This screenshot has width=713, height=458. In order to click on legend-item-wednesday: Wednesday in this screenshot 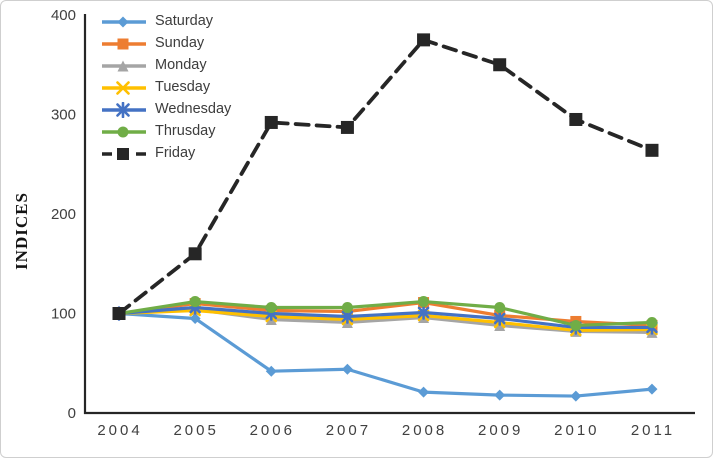, I will do `click(166, 109)`.